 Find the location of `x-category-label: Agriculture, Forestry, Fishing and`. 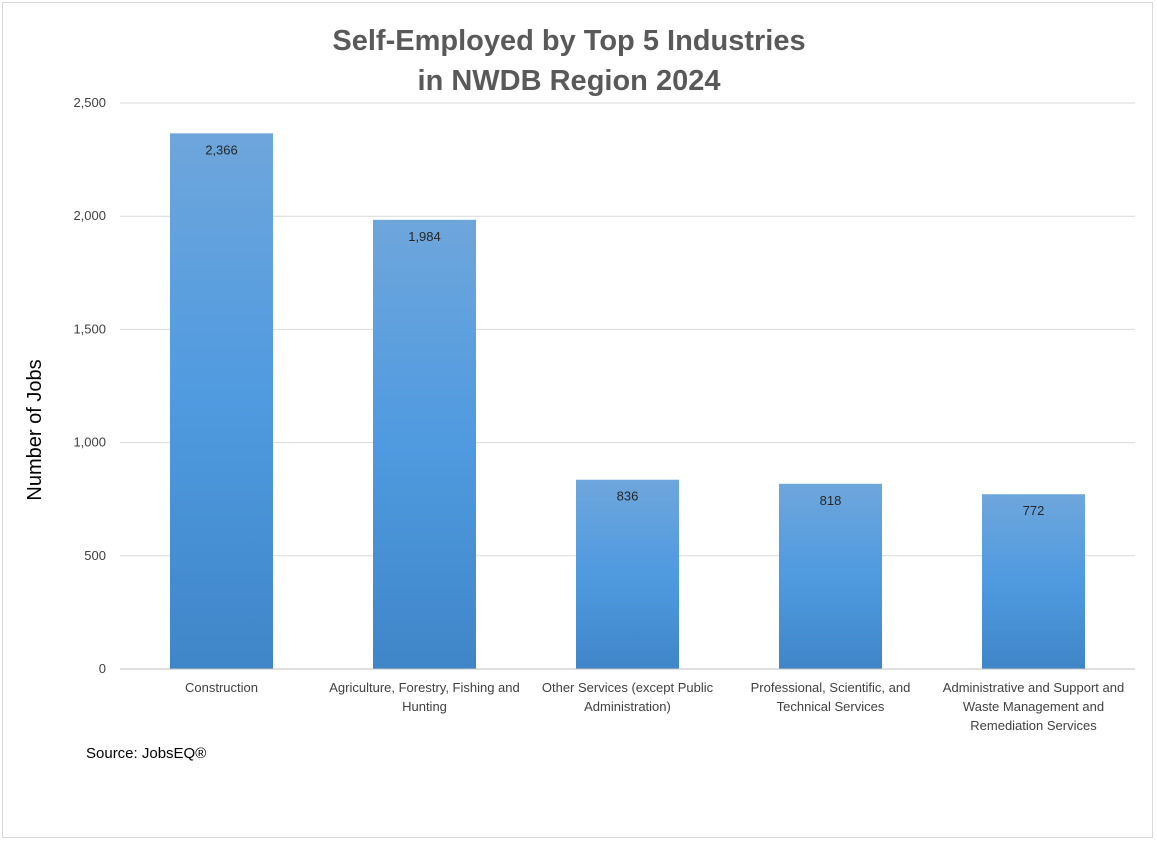

x-category-label: Agriculture, Forestry, Fishing and is located at coordinates (424, 687).